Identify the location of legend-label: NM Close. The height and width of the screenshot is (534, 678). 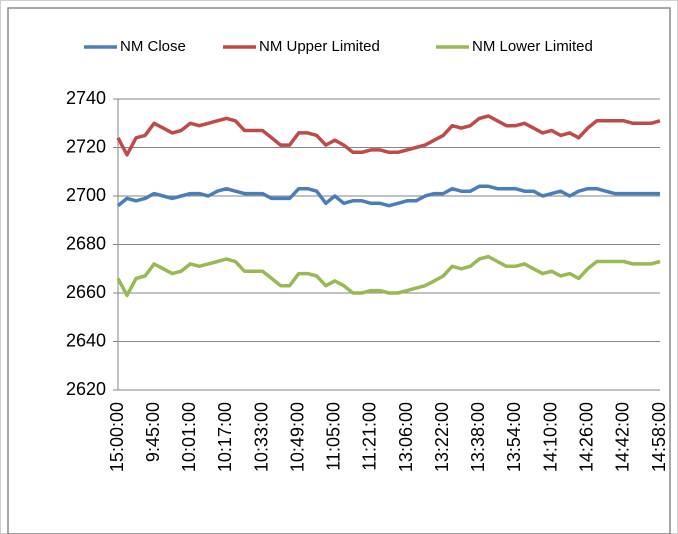
(153, 46).